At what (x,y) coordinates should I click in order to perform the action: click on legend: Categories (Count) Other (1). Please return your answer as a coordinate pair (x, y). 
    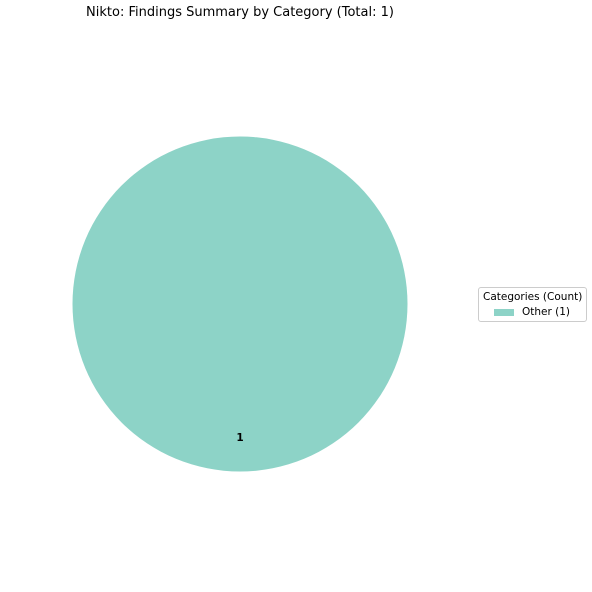
    Looking at the image, I should click on (533, 304).